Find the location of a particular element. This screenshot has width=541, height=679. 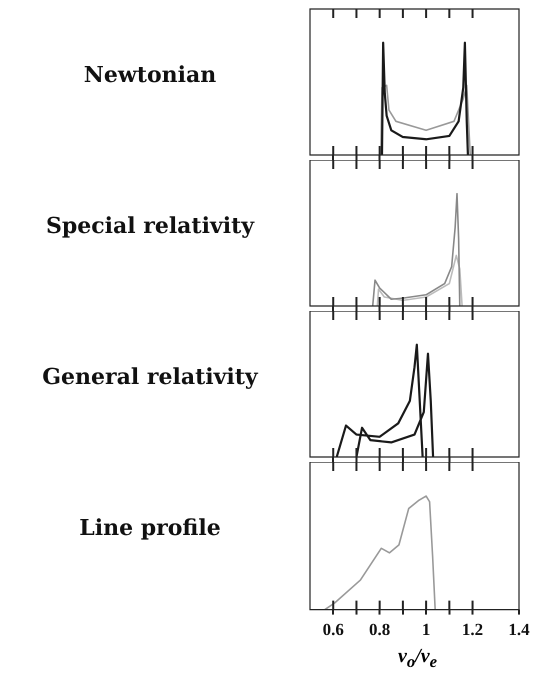

x-tick-label: 1 is located at coordinates (426, 630).